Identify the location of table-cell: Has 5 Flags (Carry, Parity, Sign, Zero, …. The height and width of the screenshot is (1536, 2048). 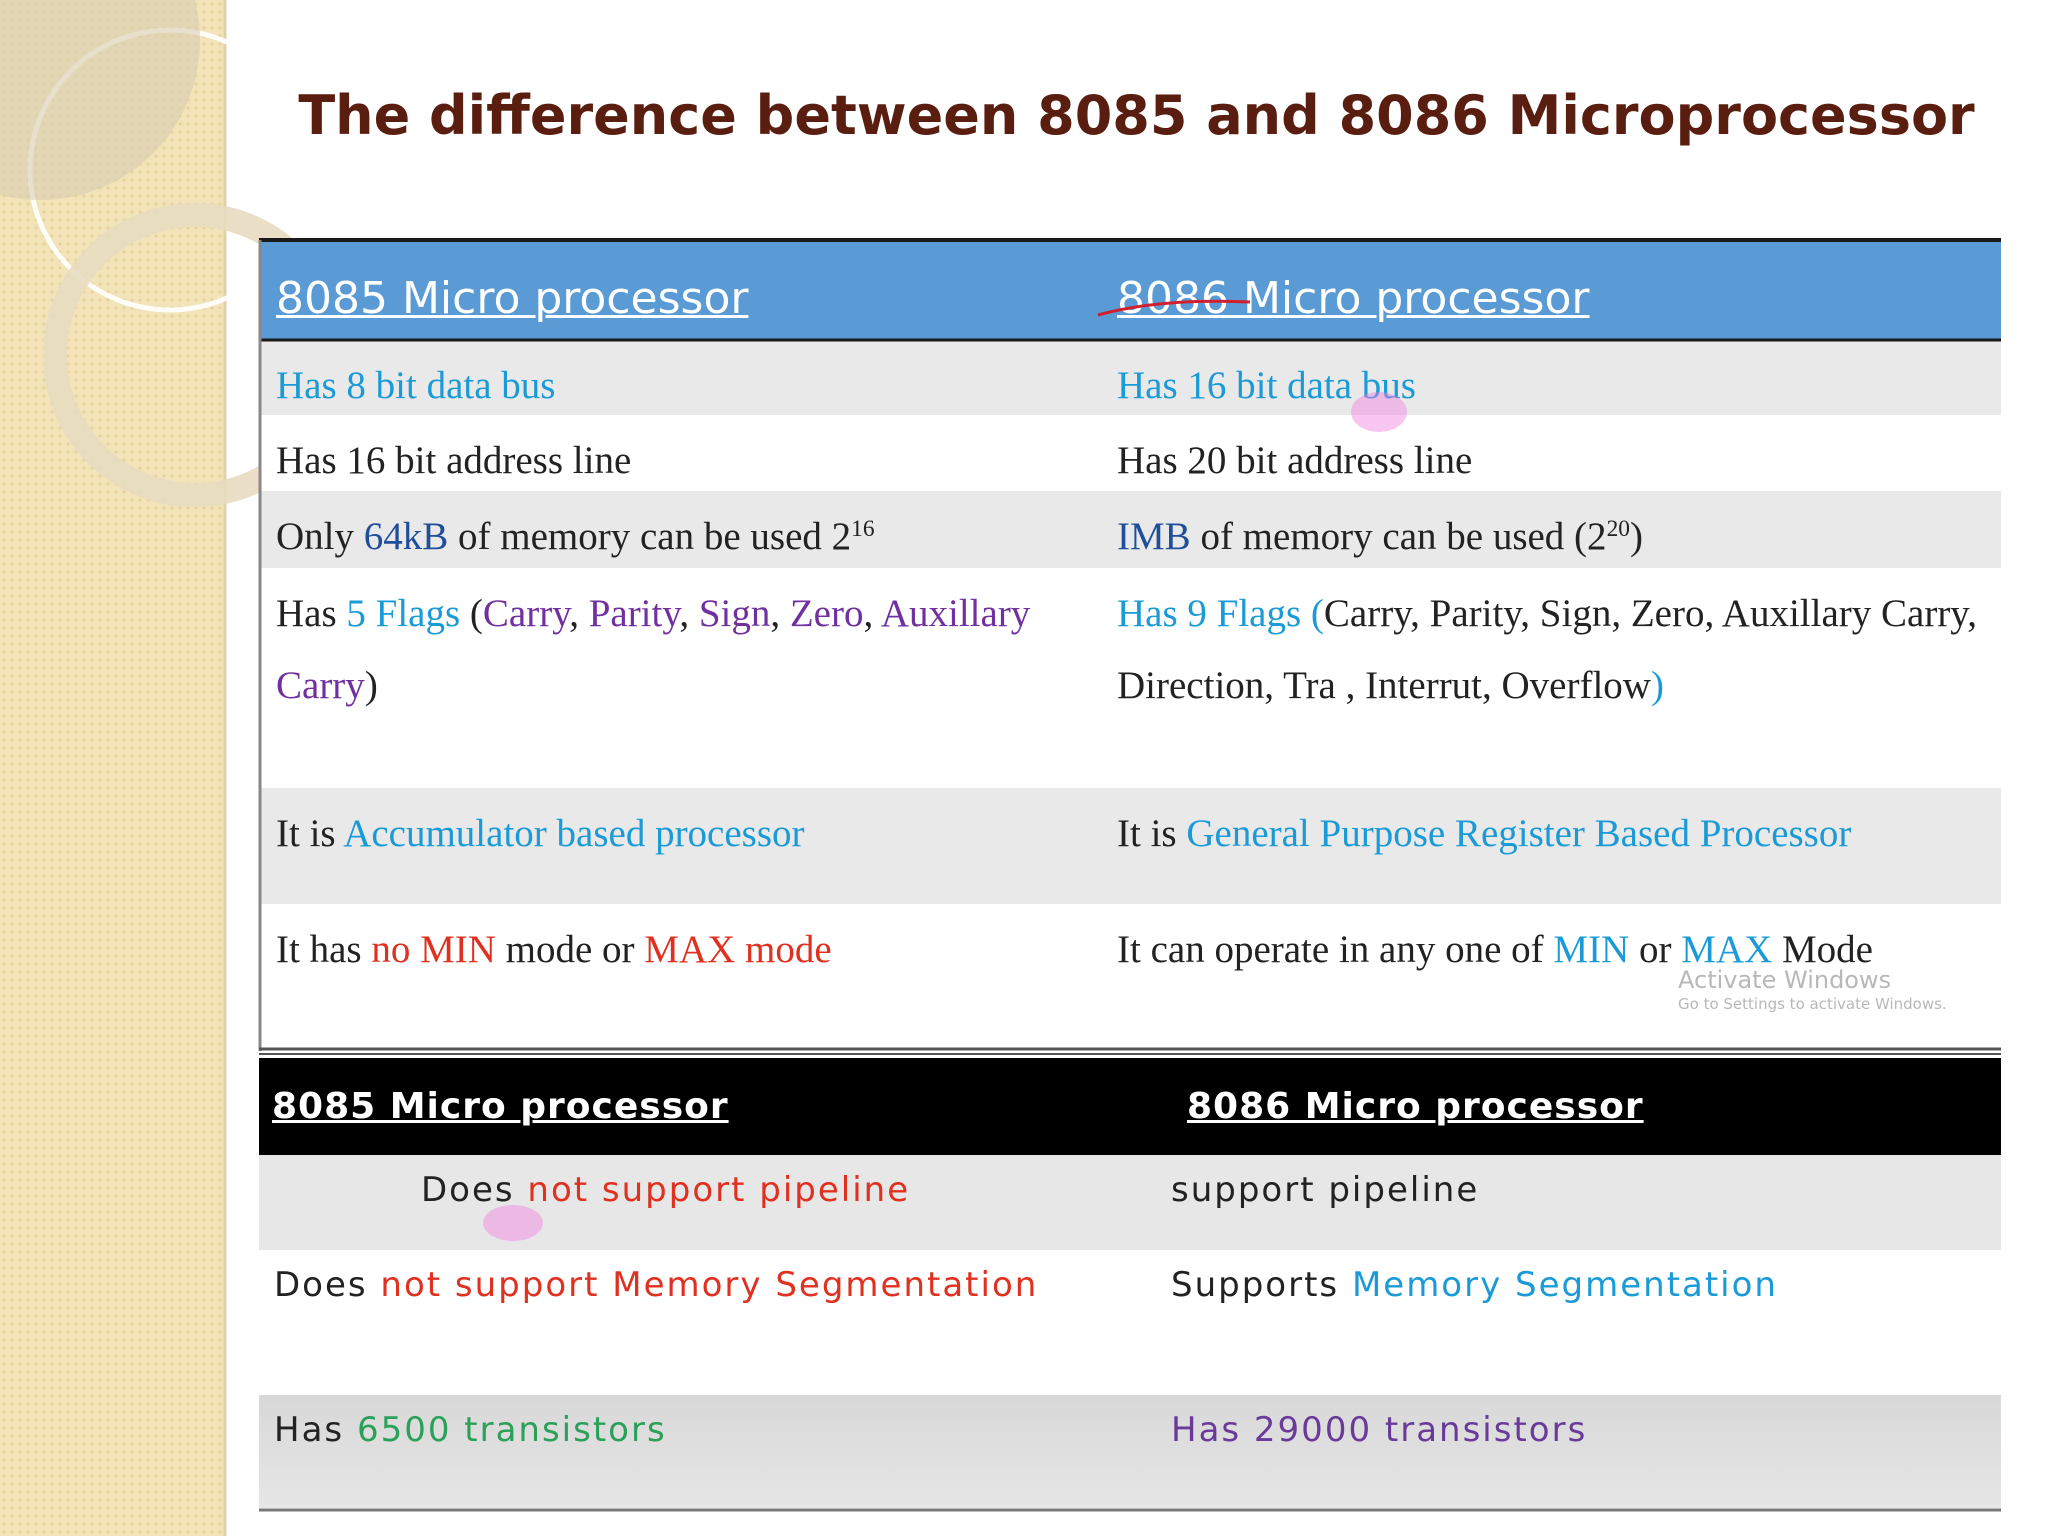
(682, 645).